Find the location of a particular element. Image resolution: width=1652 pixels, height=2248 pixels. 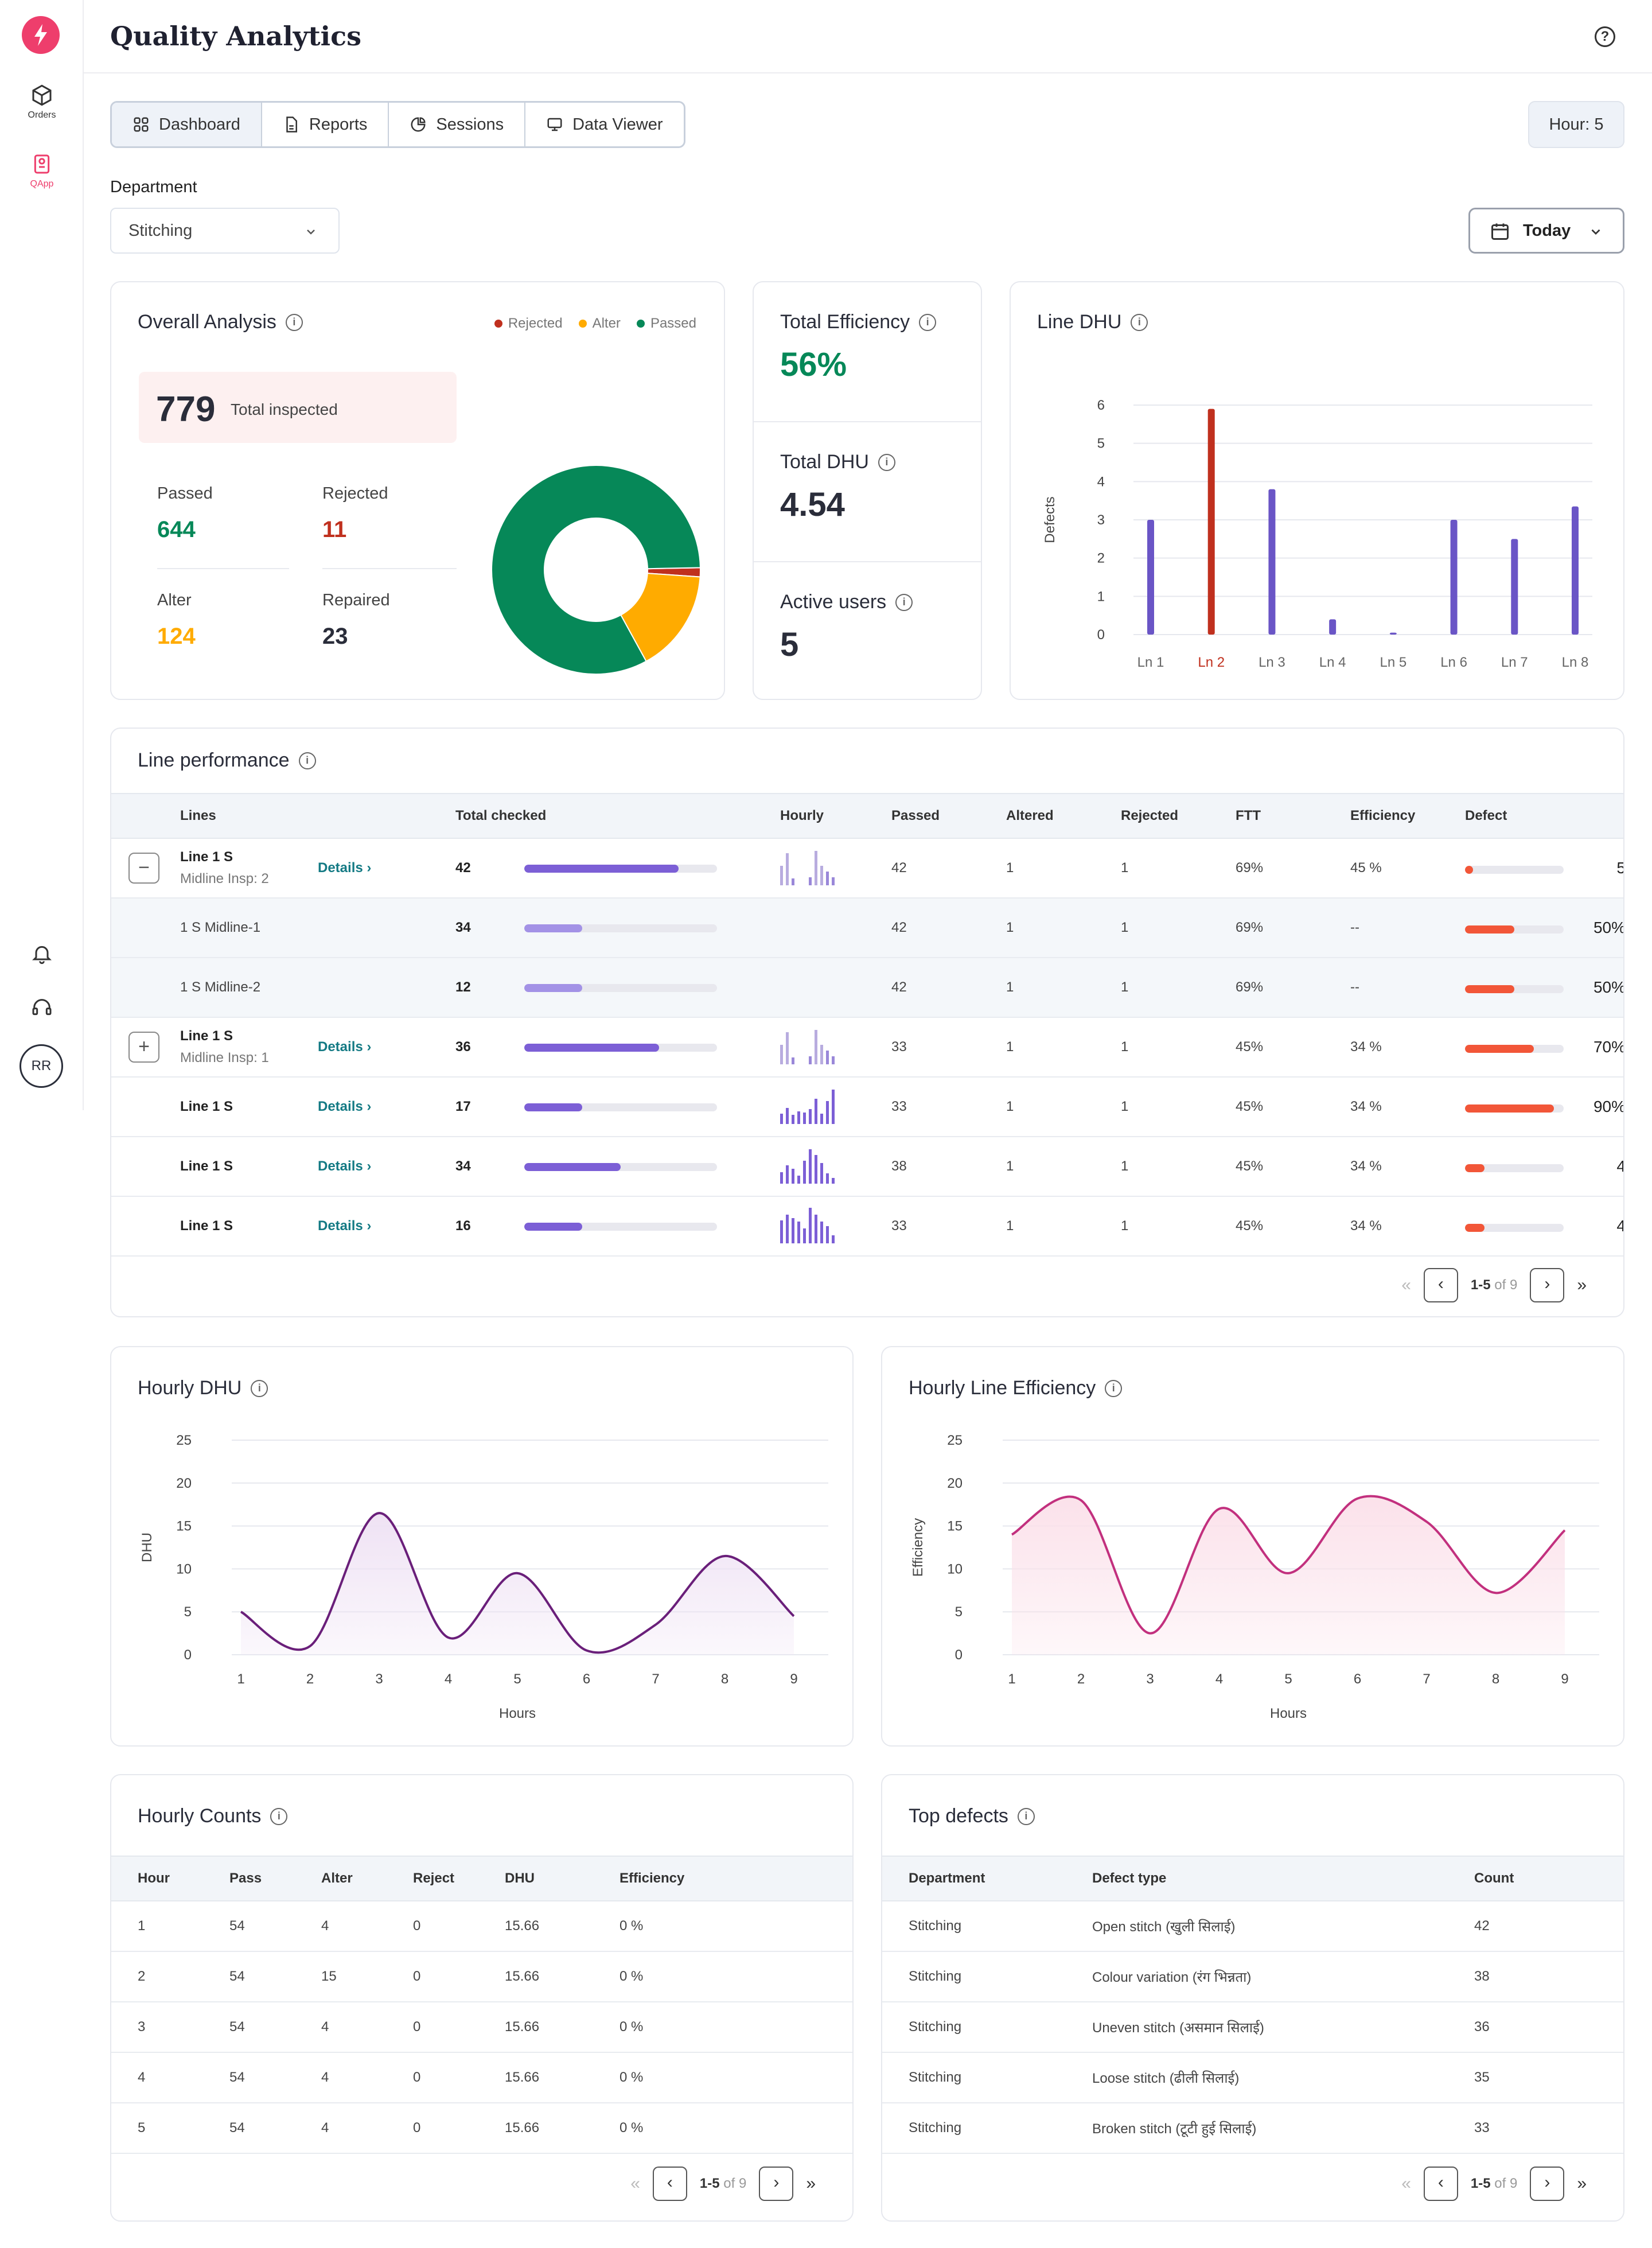

total-inspected-label: Total inspected is located at coordinates (284, 409).